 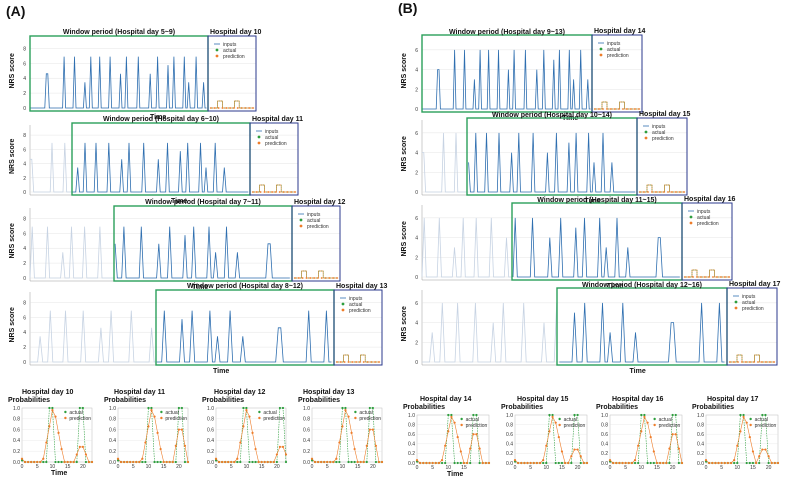 What do you see at coordinates (179, 201) in the screenshot?
I see `x-axis-label: Time` at bounding box center [179, 201].